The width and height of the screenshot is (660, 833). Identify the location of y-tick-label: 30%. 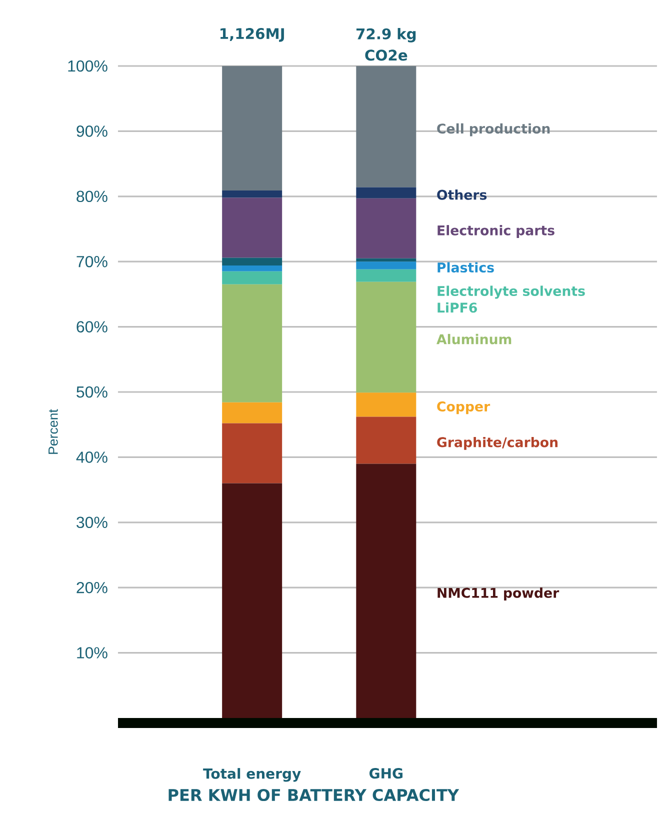
(92, 522).